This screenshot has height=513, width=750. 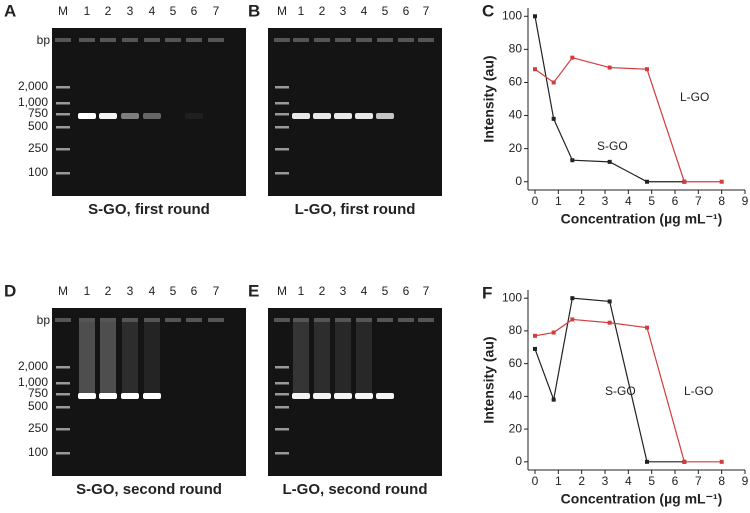 What do you see at coordinates (535, 201) in the screenshot?
I see `x-tick-label: 0` at bounding box center [535, 201].